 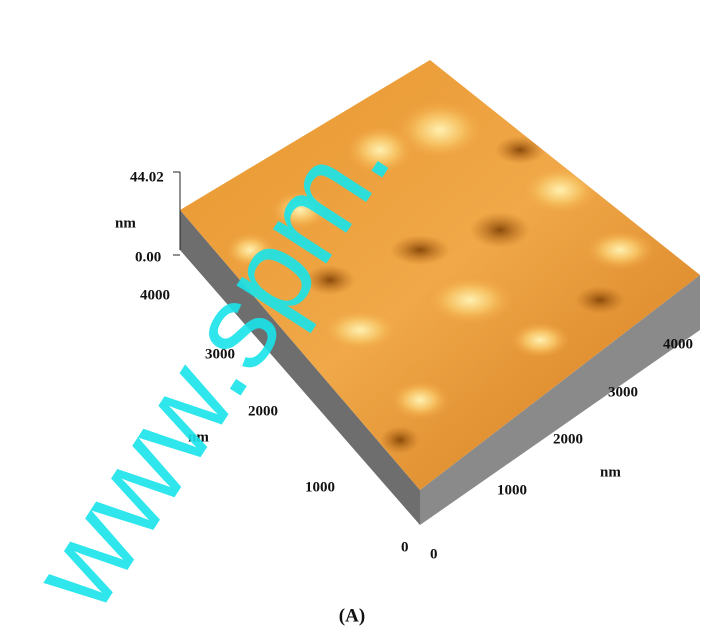 What do you see at coordinates (405, 547) in the screenshot?
I see `left-tick-label: 0` at bounding box center [405, 547].